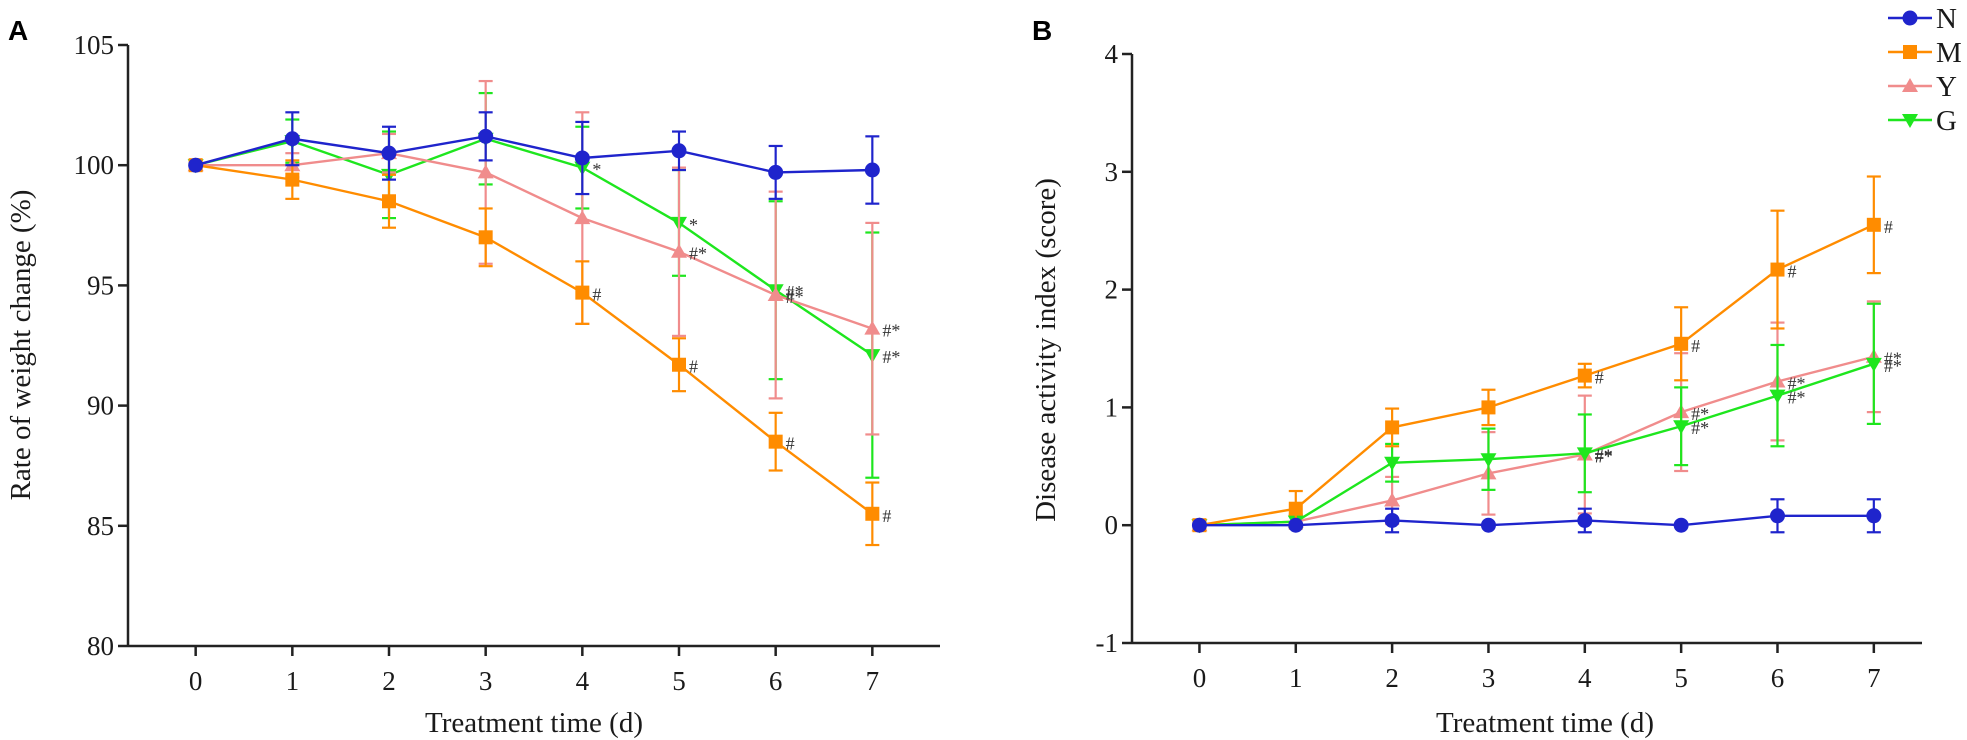 The height and width of the screenshot is (740, 1967). I want to click on panel-a-letter: A, so click(18, 30).